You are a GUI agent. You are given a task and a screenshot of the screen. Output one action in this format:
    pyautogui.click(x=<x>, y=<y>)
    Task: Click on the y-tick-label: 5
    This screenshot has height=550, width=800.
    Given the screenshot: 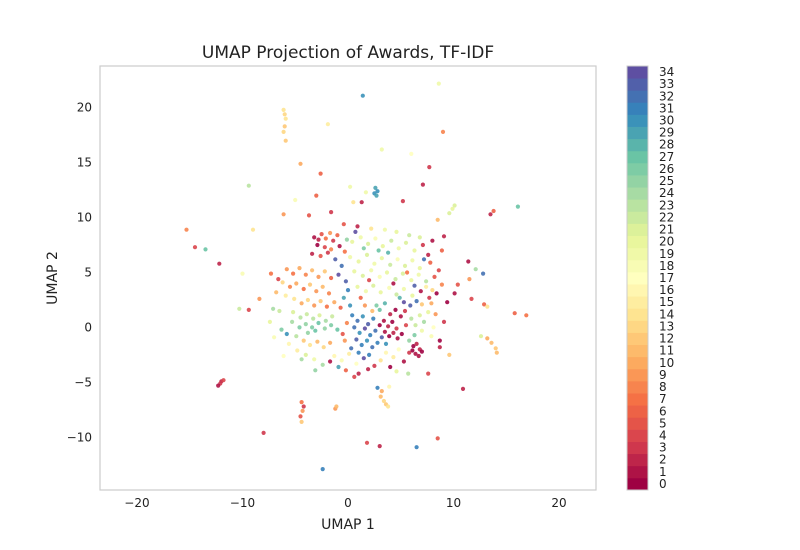 What is the action you would take?
    pyautogui.click(x=88, y=273)
    